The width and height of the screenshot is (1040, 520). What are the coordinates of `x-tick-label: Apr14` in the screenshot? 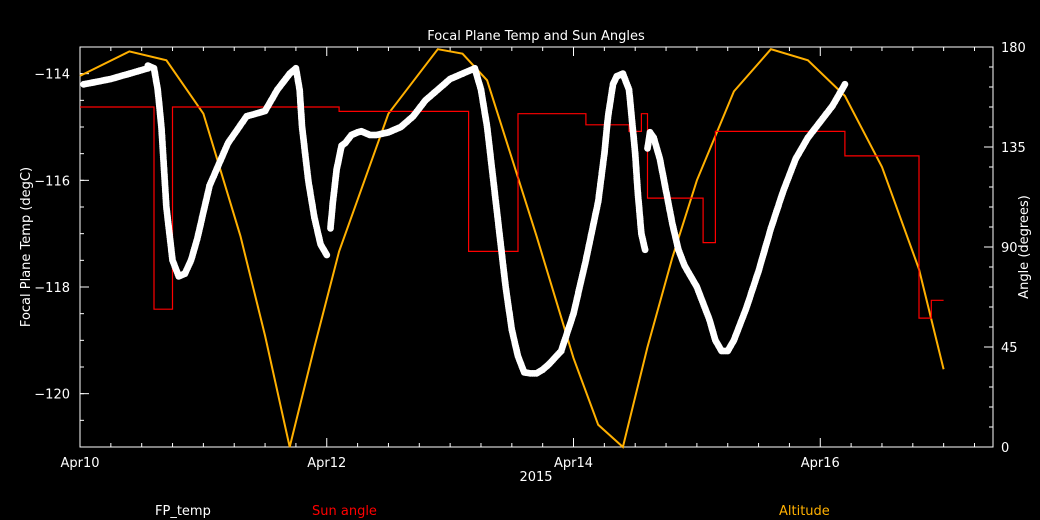 It's located at (573, 463).